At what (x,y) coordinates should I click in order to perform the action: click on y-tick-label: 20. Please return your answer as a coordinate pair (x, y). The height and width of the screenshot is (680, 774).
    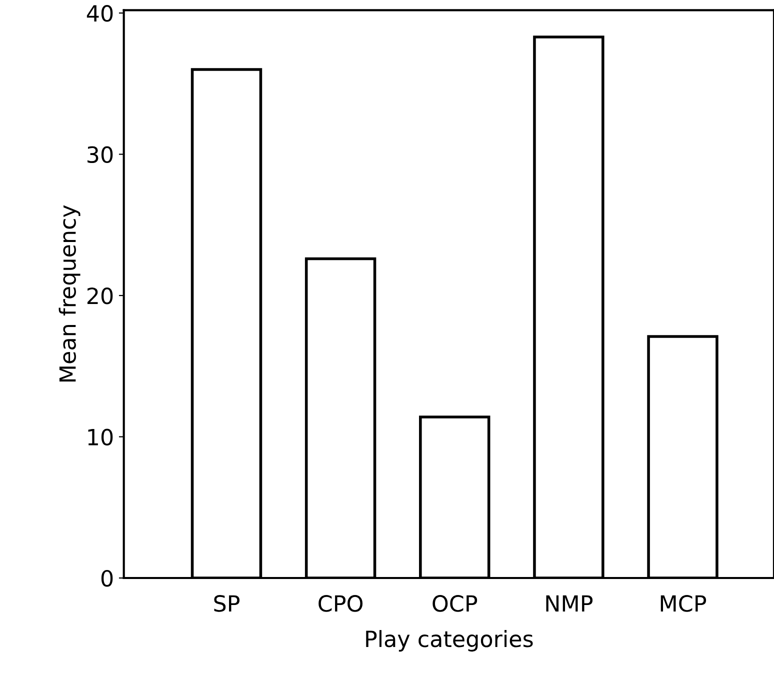
    Looking at the image, I should click on (100, 295).